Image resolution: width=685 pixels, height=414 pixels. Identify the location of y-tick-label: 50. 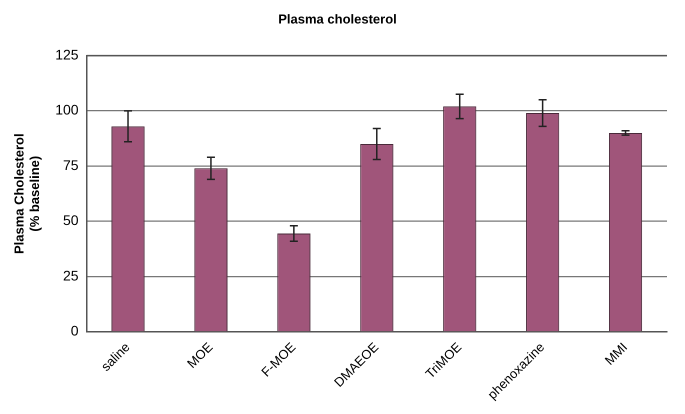
(70, 220).